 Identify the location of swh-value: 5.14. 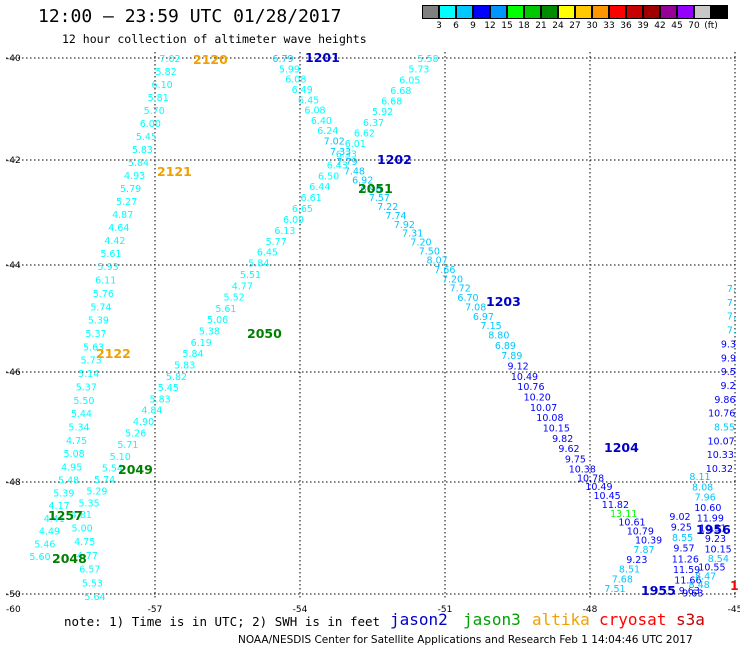
(88, 374).